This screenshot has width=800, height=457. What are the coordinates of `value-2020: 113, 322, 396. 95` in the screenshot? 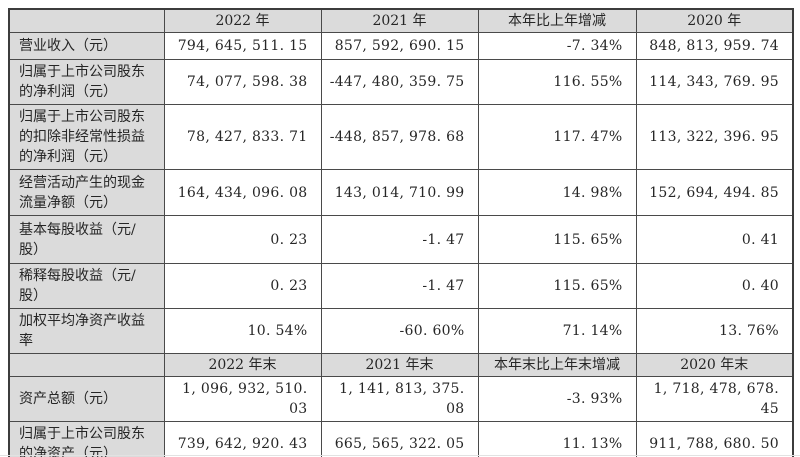 It's located at (714, 137).